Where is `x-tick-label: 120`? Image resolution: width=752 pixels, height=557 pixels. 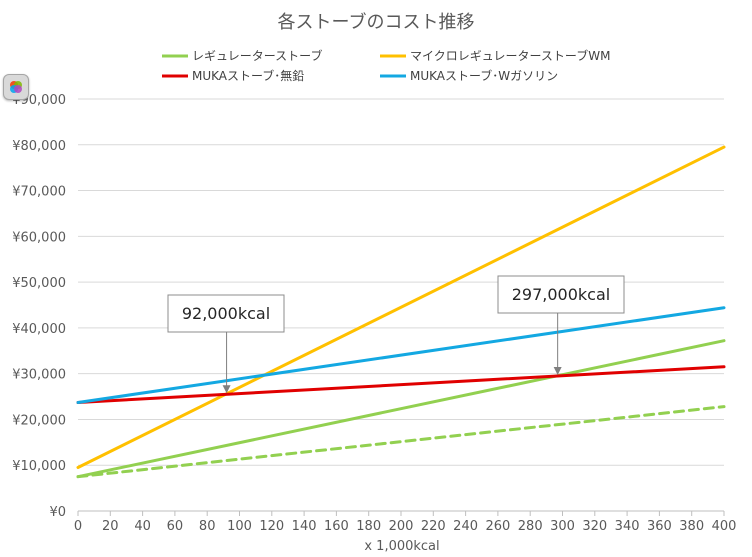
x-tick-label: 120 is located at coordinates (271, 526).